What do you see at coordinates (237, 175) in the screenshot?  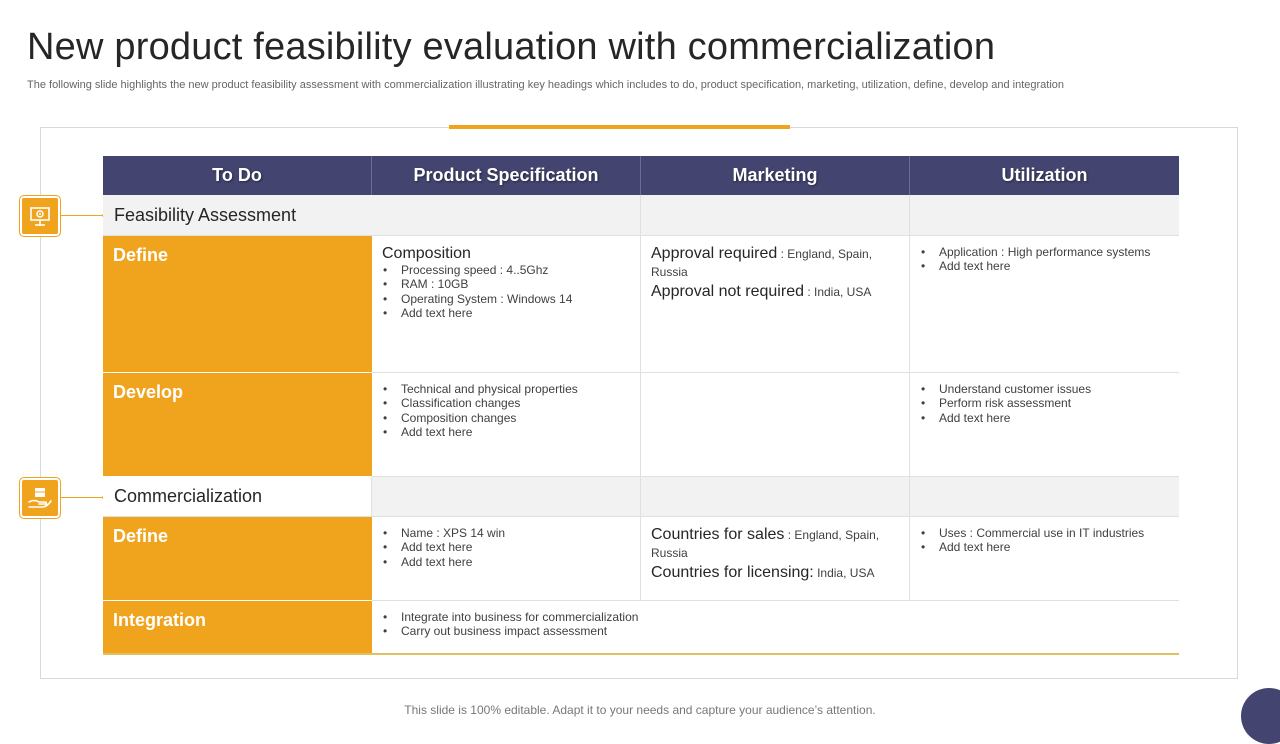 I see `header-todo: To Do` at bounding box center [237, 175].